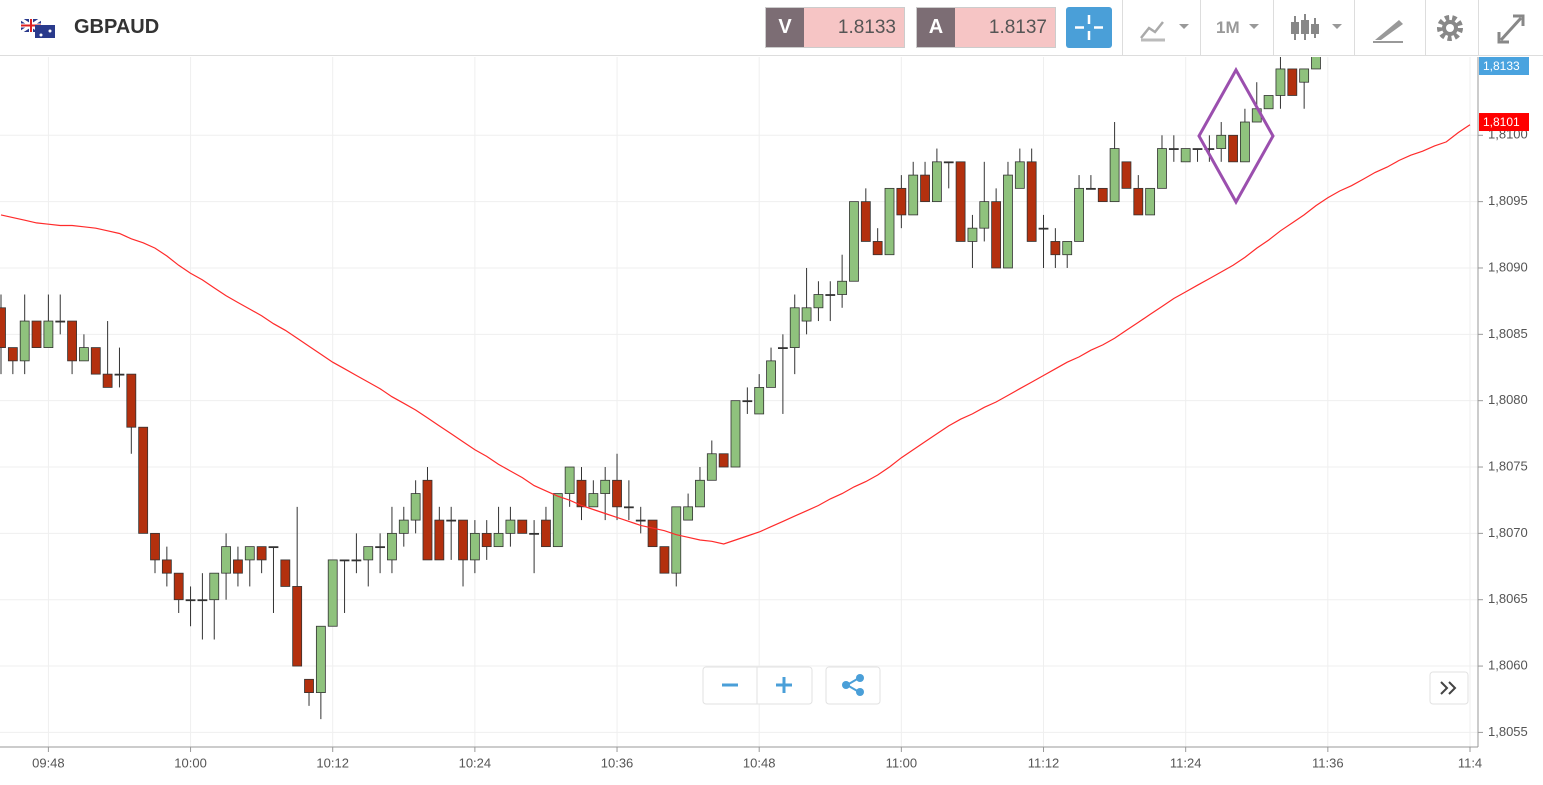  Describe the element at coordinates (117, 27) in the screenshot. I see `symbol: GBPAUD` at that location.